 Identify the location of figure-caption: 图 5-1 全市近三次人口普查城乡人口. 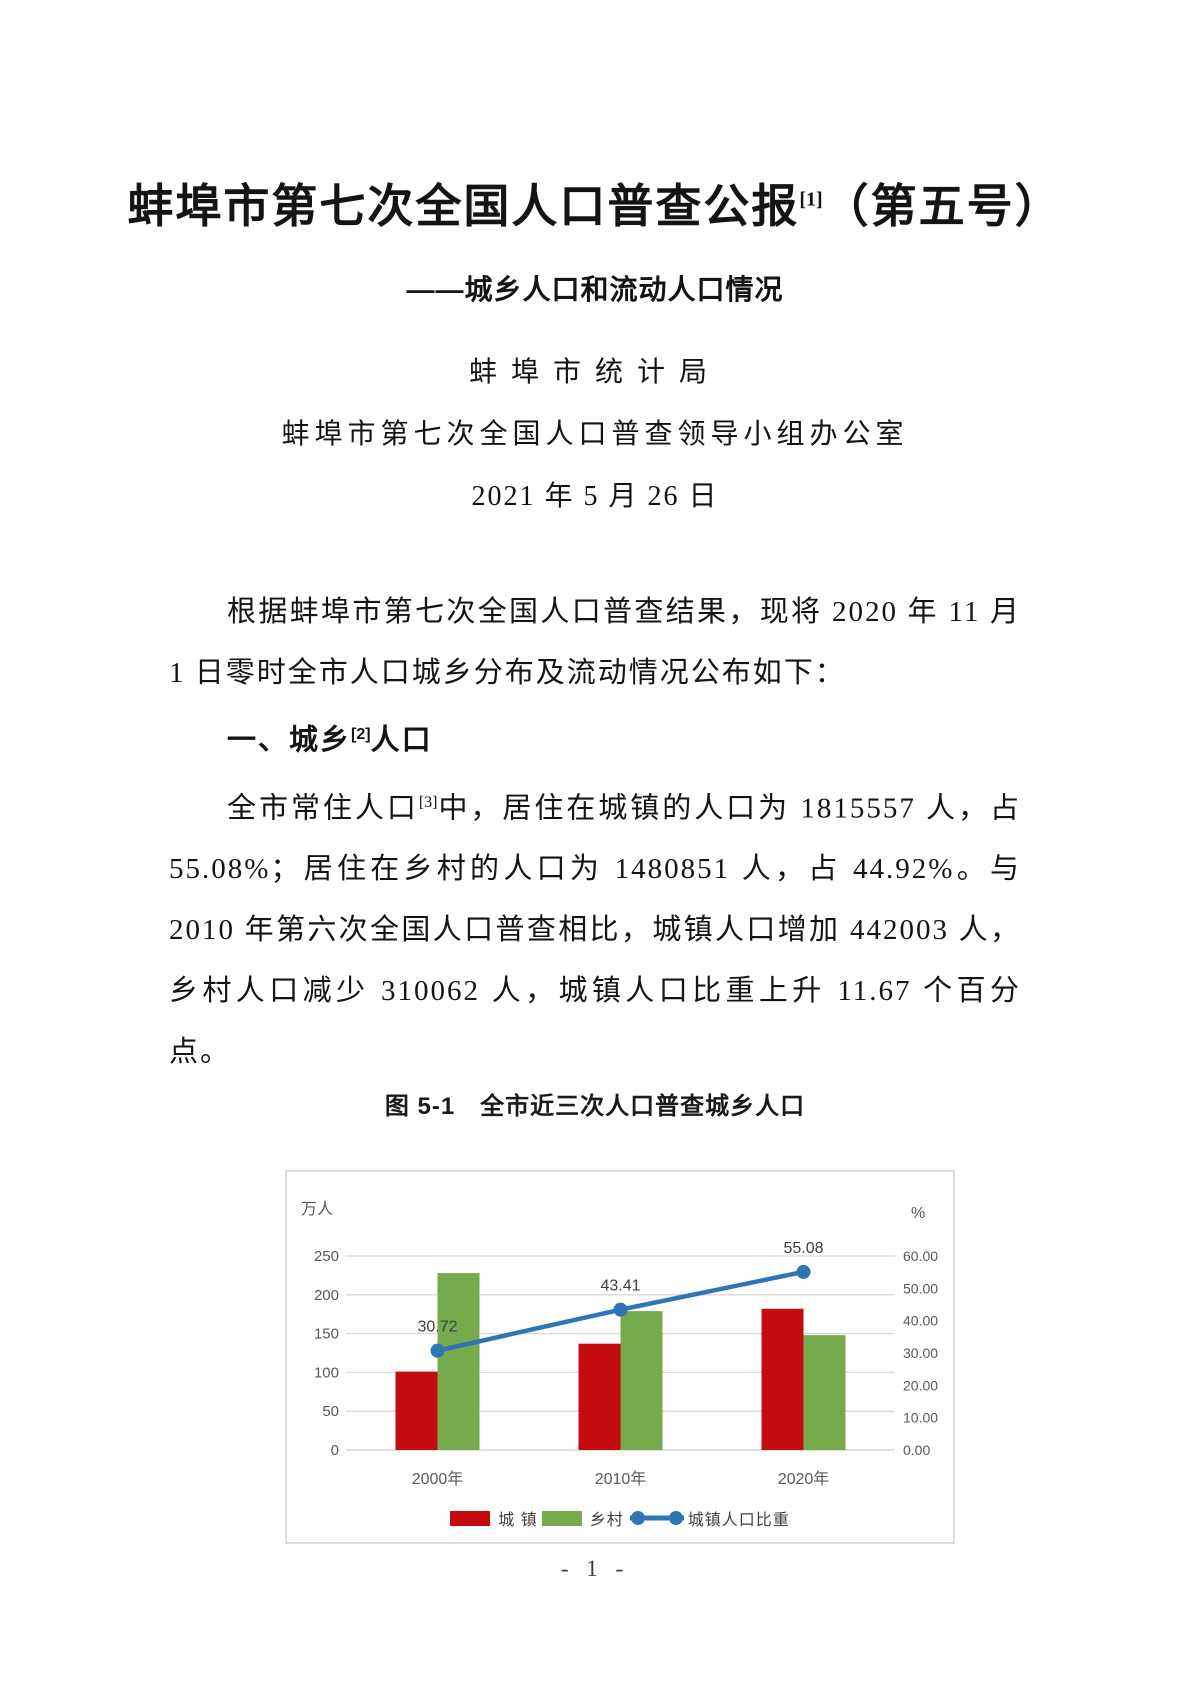
(595, 1106).